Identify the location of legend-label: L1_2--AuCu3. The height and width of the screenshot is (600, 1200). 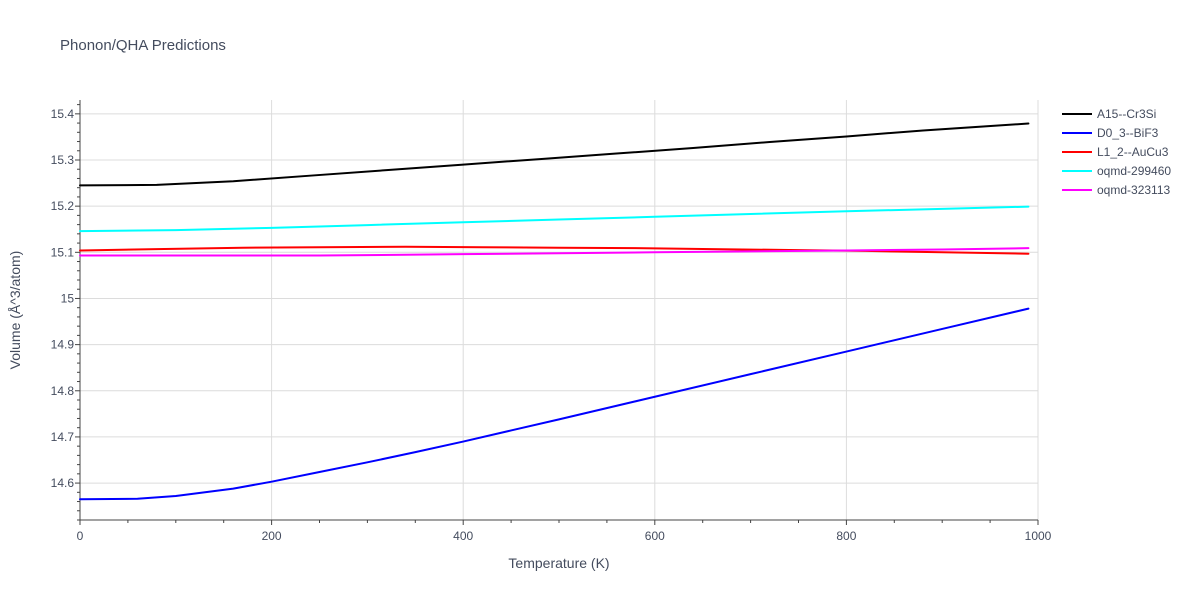
(1133, 152).